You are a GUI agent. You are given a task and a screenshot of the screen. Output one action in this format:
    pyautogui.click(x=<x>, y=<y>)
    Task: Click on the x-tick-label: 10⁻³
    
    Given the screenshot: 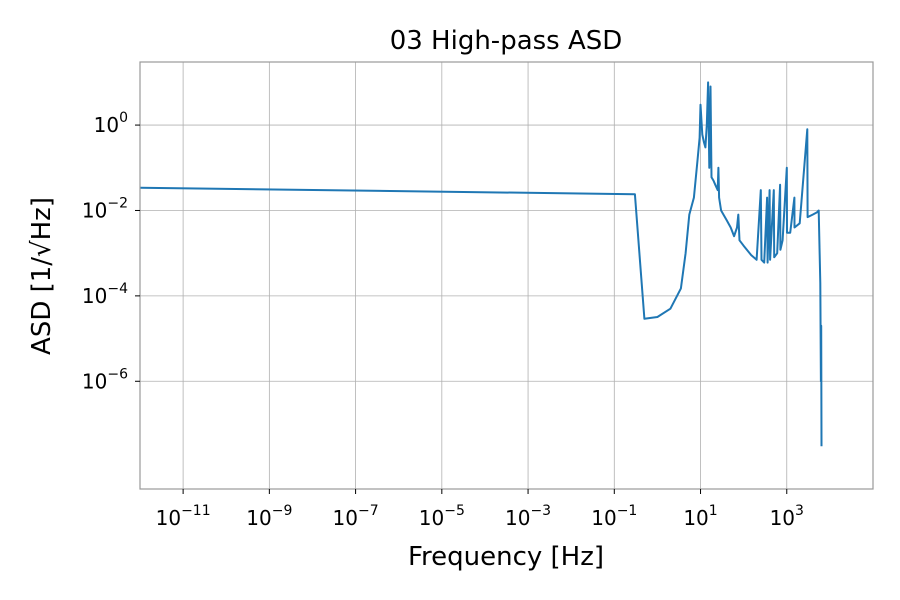 What is the action you would take?
    pyautogui.click(x=528, y=516)
    